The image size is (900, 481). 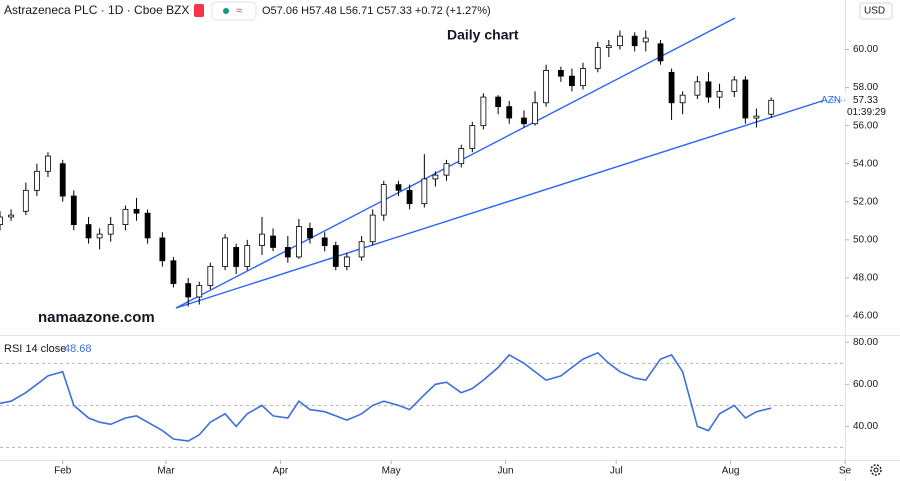 I want to click on settings-icon, so click(x=876, y=470).